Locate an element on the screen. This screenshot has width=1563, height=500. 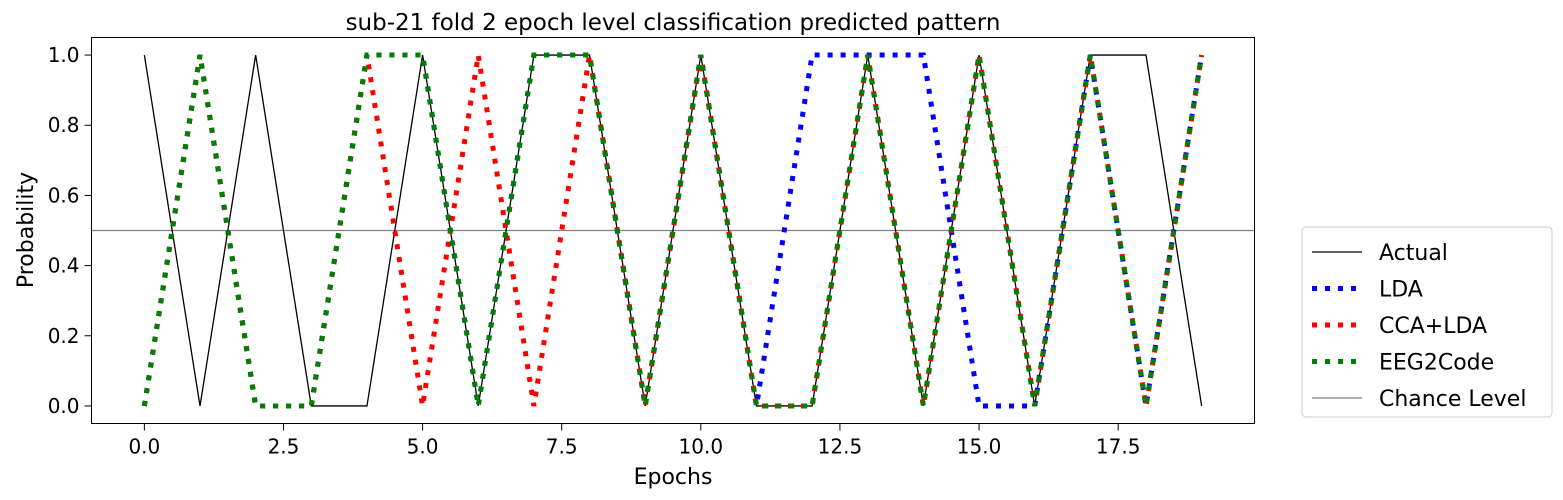
x-tick-label: 7.5 is located at coordinates (562, 447).